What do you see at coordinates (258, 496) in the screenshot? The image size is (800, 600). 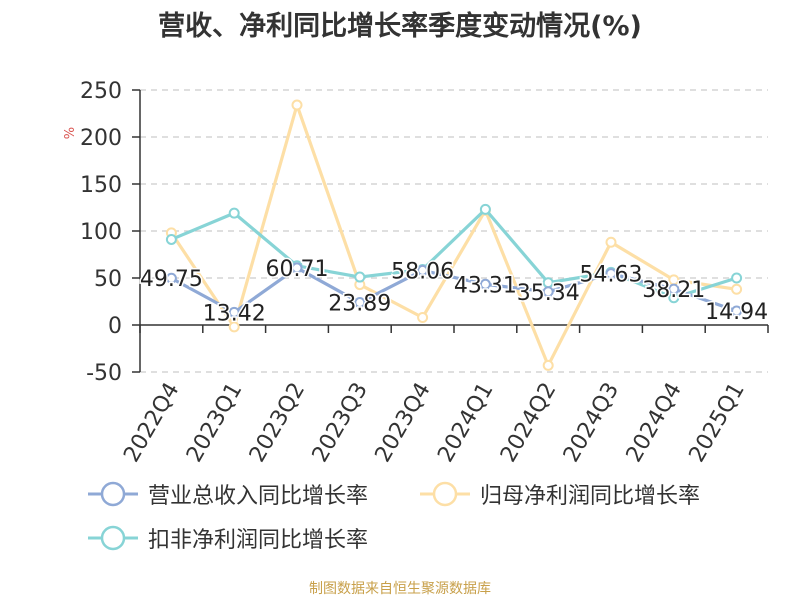 I see `legend-label-revenue: 营业总收入同比增长率` at bounding box center [258, 496].